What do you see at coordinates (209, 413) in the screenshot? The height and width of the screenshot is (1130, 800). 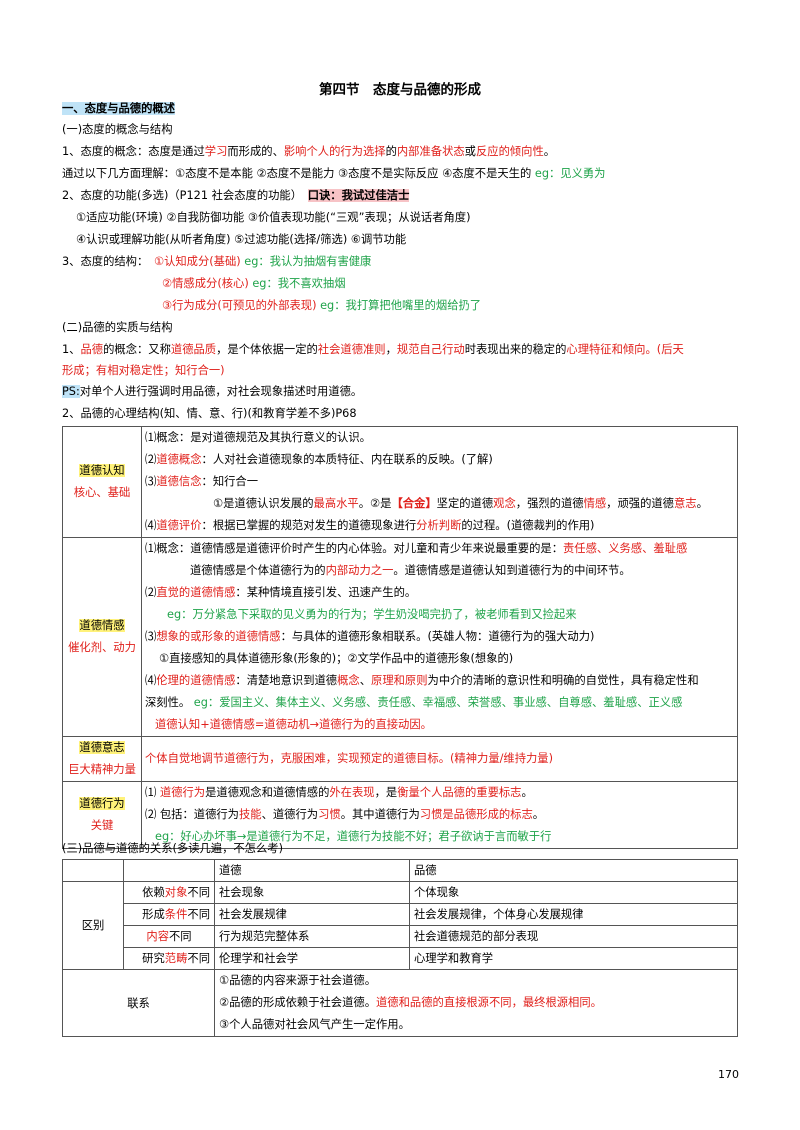 I see `psych-structure-heading: 2、品德的心理结构(知、情、意、行)(和教育学差不多)P68` at bounding box center [209, 413].